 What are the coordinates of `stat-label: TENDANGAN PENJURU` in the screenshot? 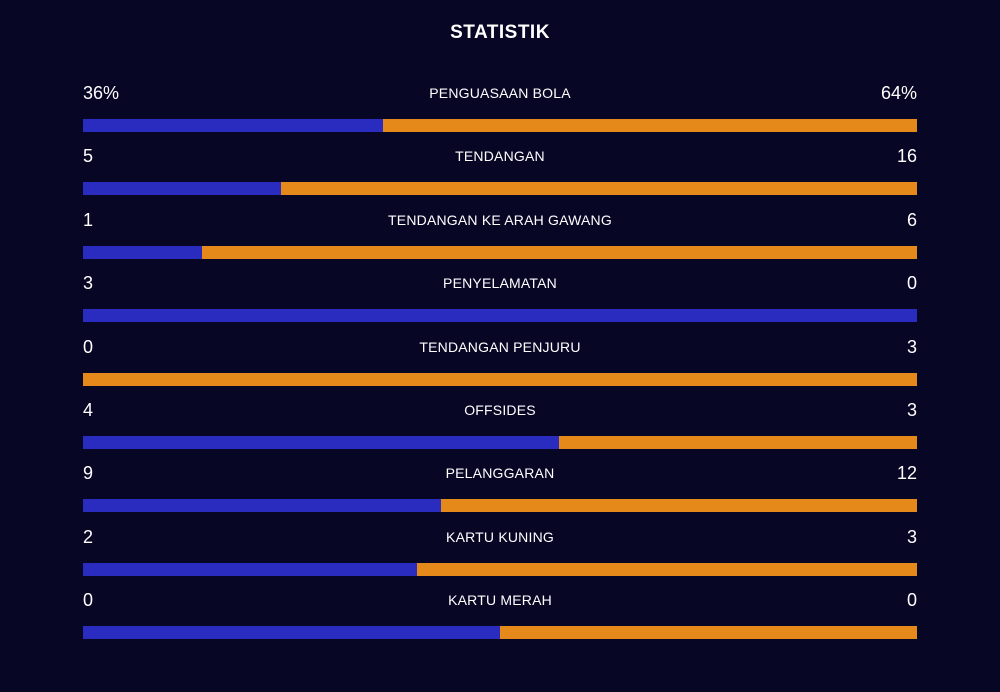 It's located at (500, 346).